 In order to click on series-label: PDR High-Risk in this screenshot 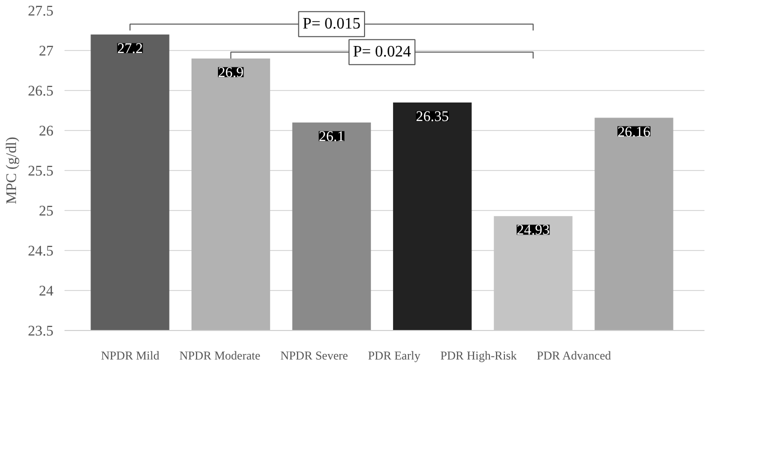, I will do `click(478, 356)`.